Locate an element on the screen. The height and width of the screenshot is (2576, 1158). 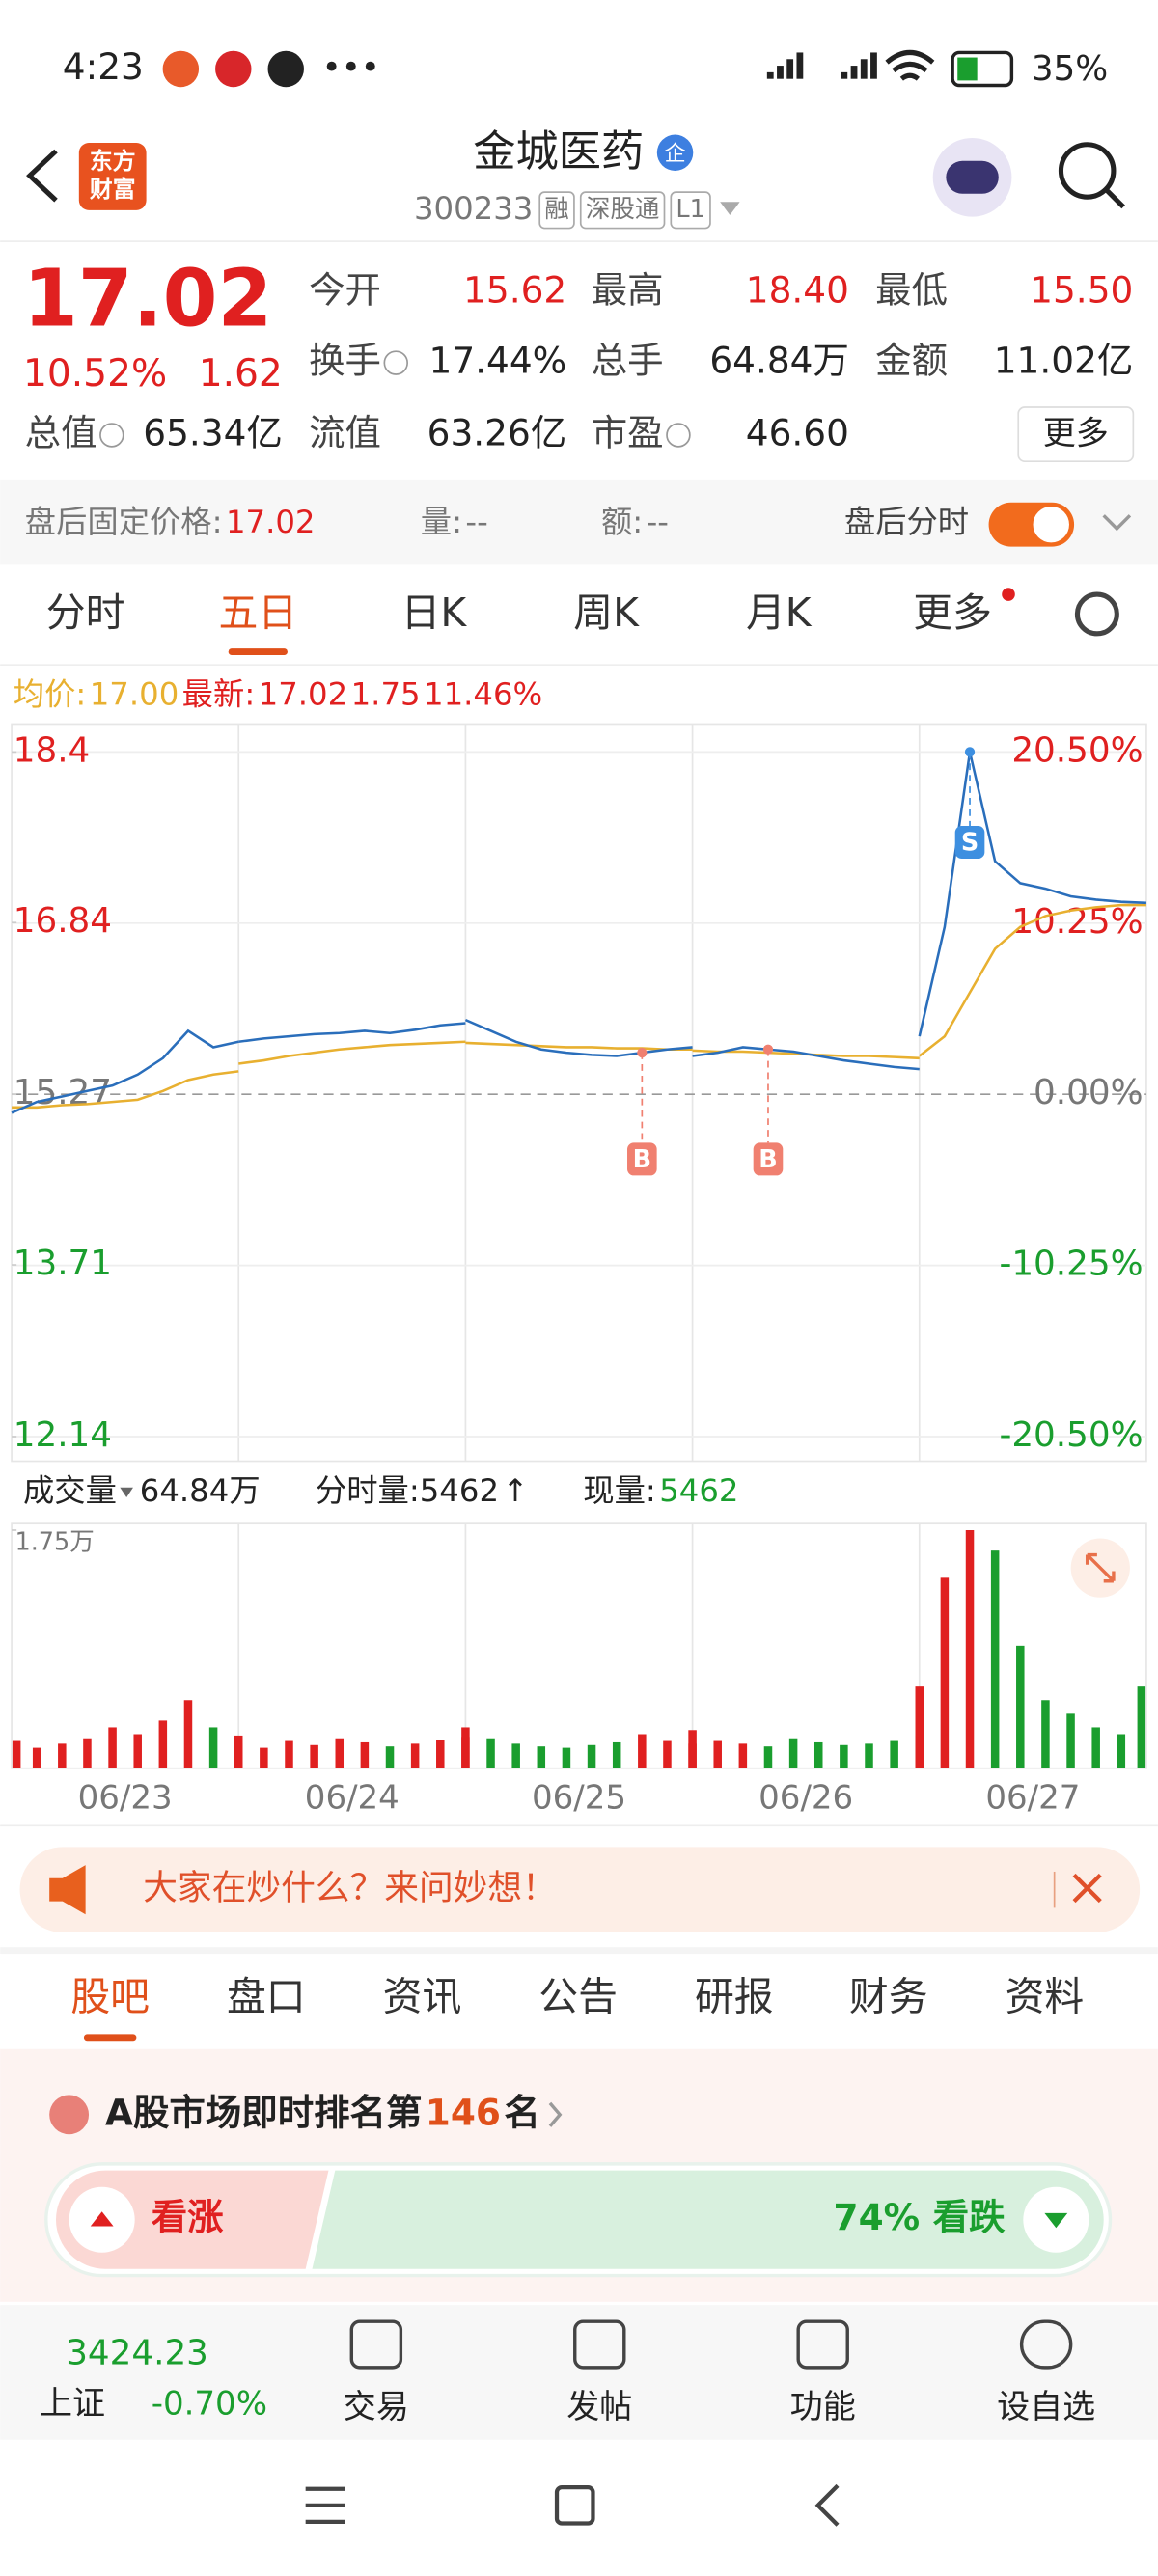
bear-label: 看跌 is located at coordinates (969, 2217).